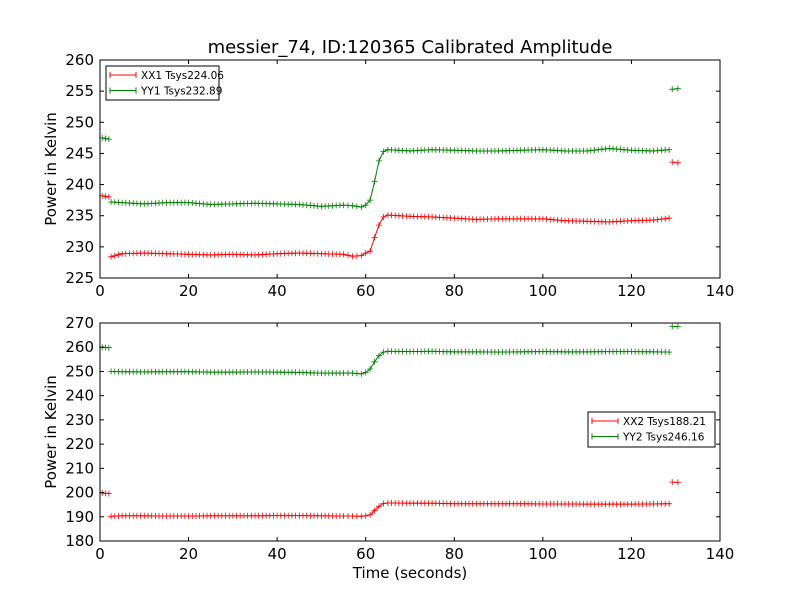 The width and height of the screenshot is (800, 600). I want to click on y-tick-label: 270, so click(79, 323).